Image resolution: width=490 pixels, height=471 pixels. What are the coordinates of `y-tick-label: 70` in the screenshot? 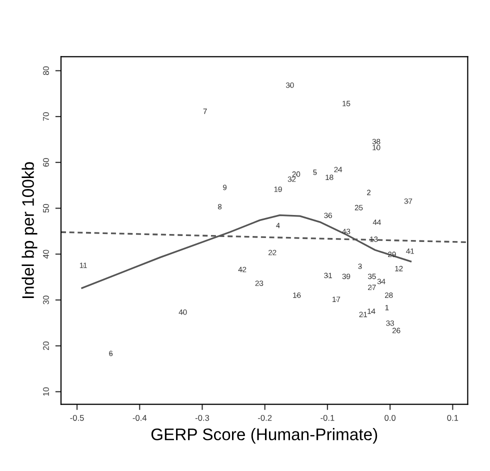 It's located at (46, 116).